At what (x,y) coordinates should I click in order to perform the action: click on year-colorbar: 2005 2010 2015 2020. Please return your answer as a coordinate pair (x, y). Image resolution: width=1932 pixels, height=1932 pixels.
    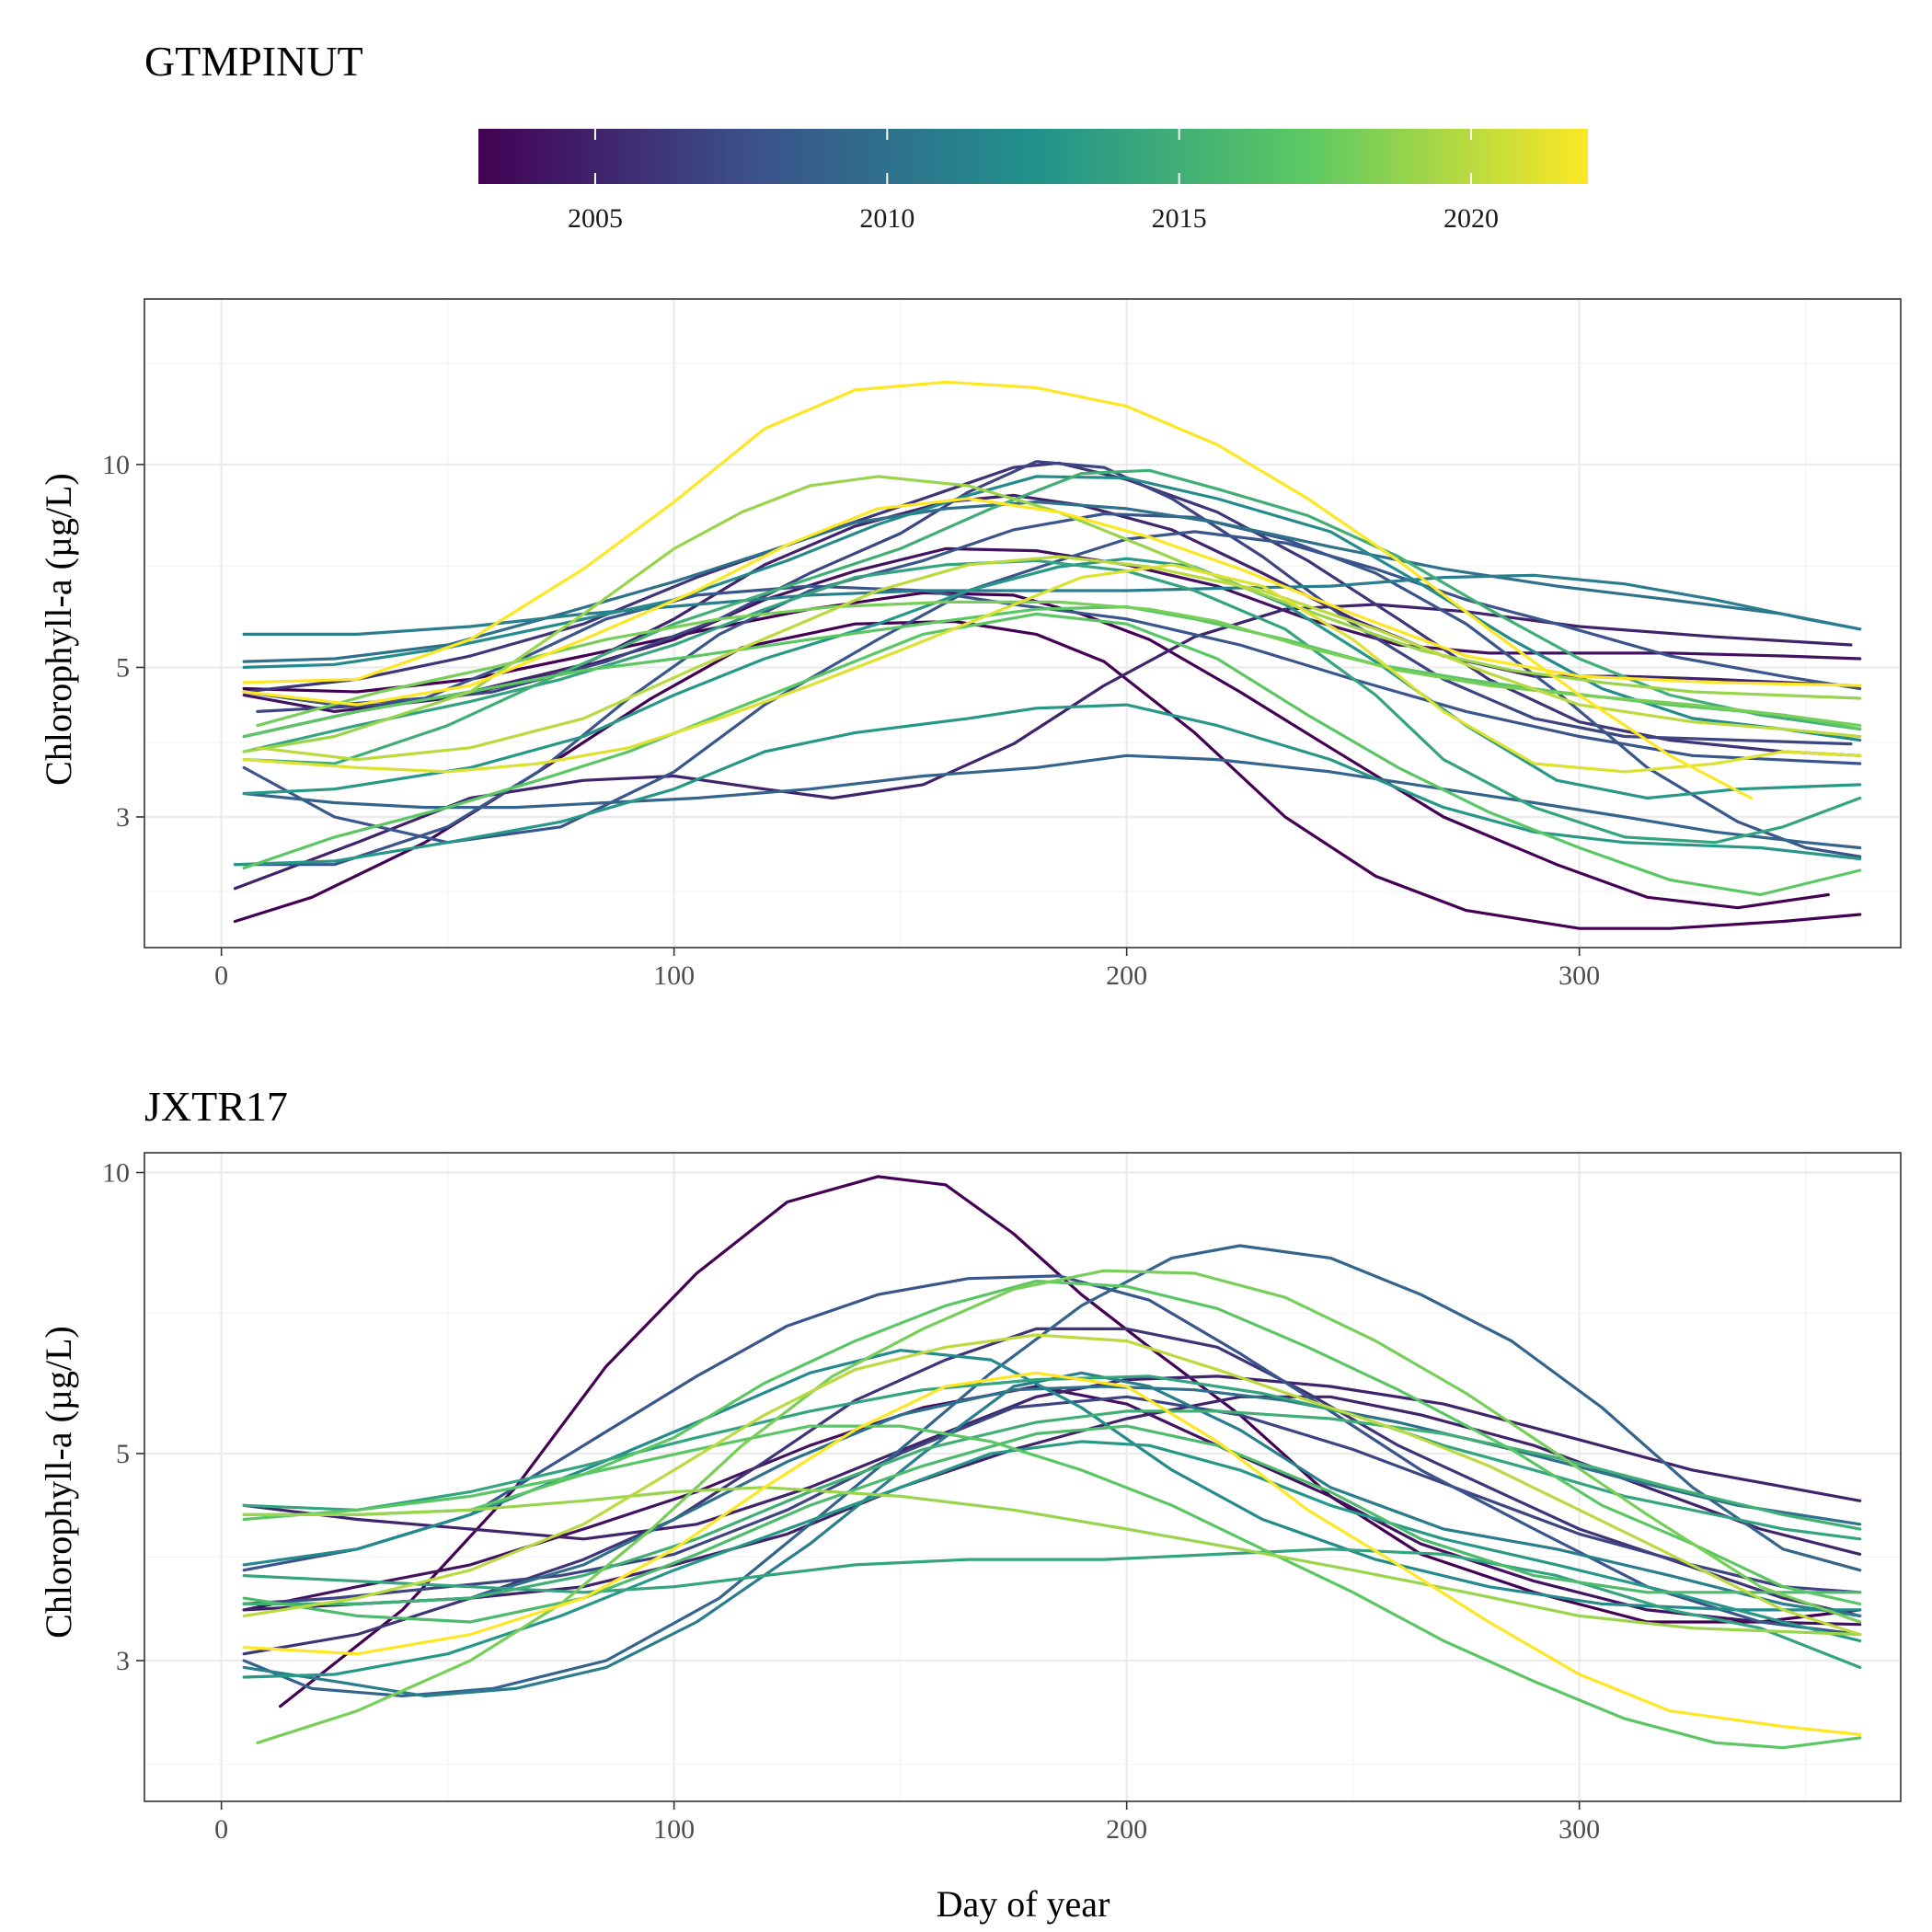
    Looking at the image, I should click on (1033, 181).